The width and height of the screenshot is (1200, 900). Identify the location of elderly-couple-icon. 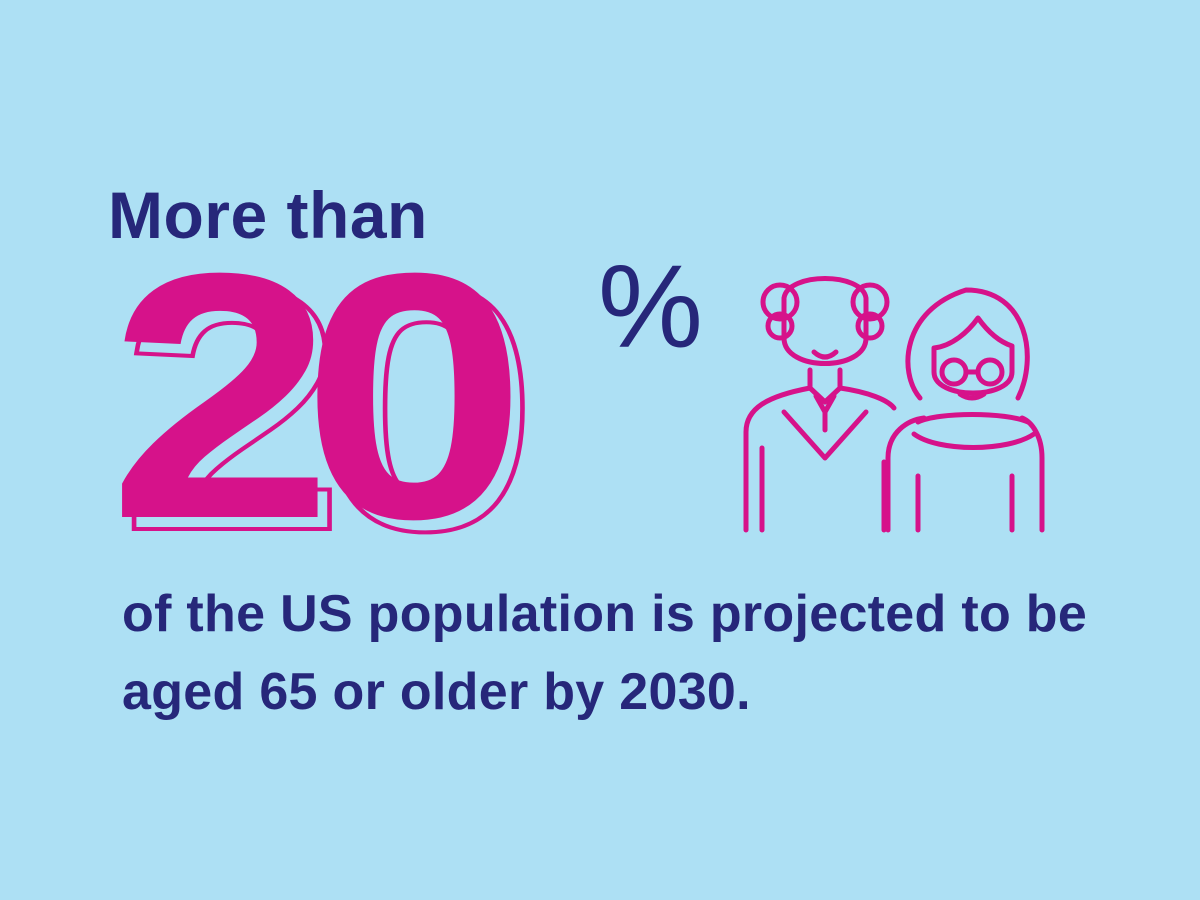
(898, 402).